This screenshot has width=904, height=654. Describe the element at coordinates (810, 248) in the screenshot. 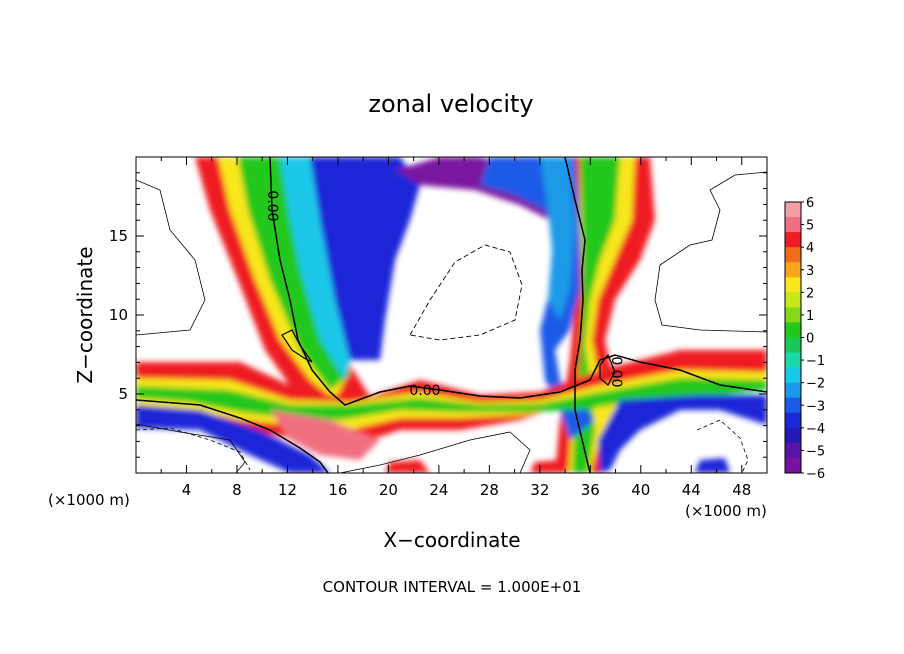

I see `colorbar-tick-label: 4` at that location.